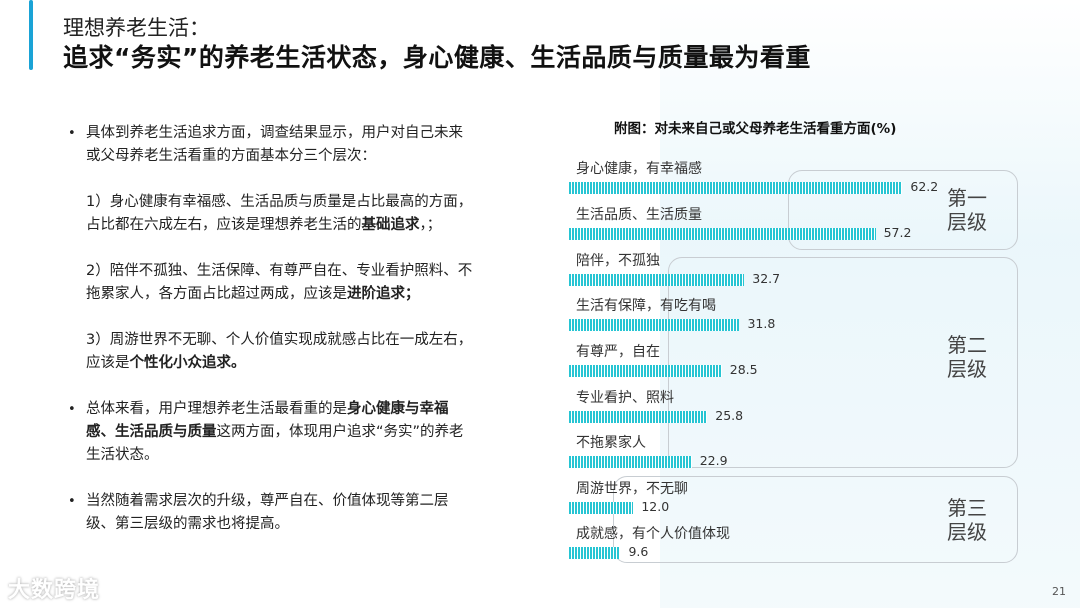 This screenshot has width=1080, height=608. Describe the element at coordinates (903, 210) in the screenshot. I see `tier-1-box` at that location.